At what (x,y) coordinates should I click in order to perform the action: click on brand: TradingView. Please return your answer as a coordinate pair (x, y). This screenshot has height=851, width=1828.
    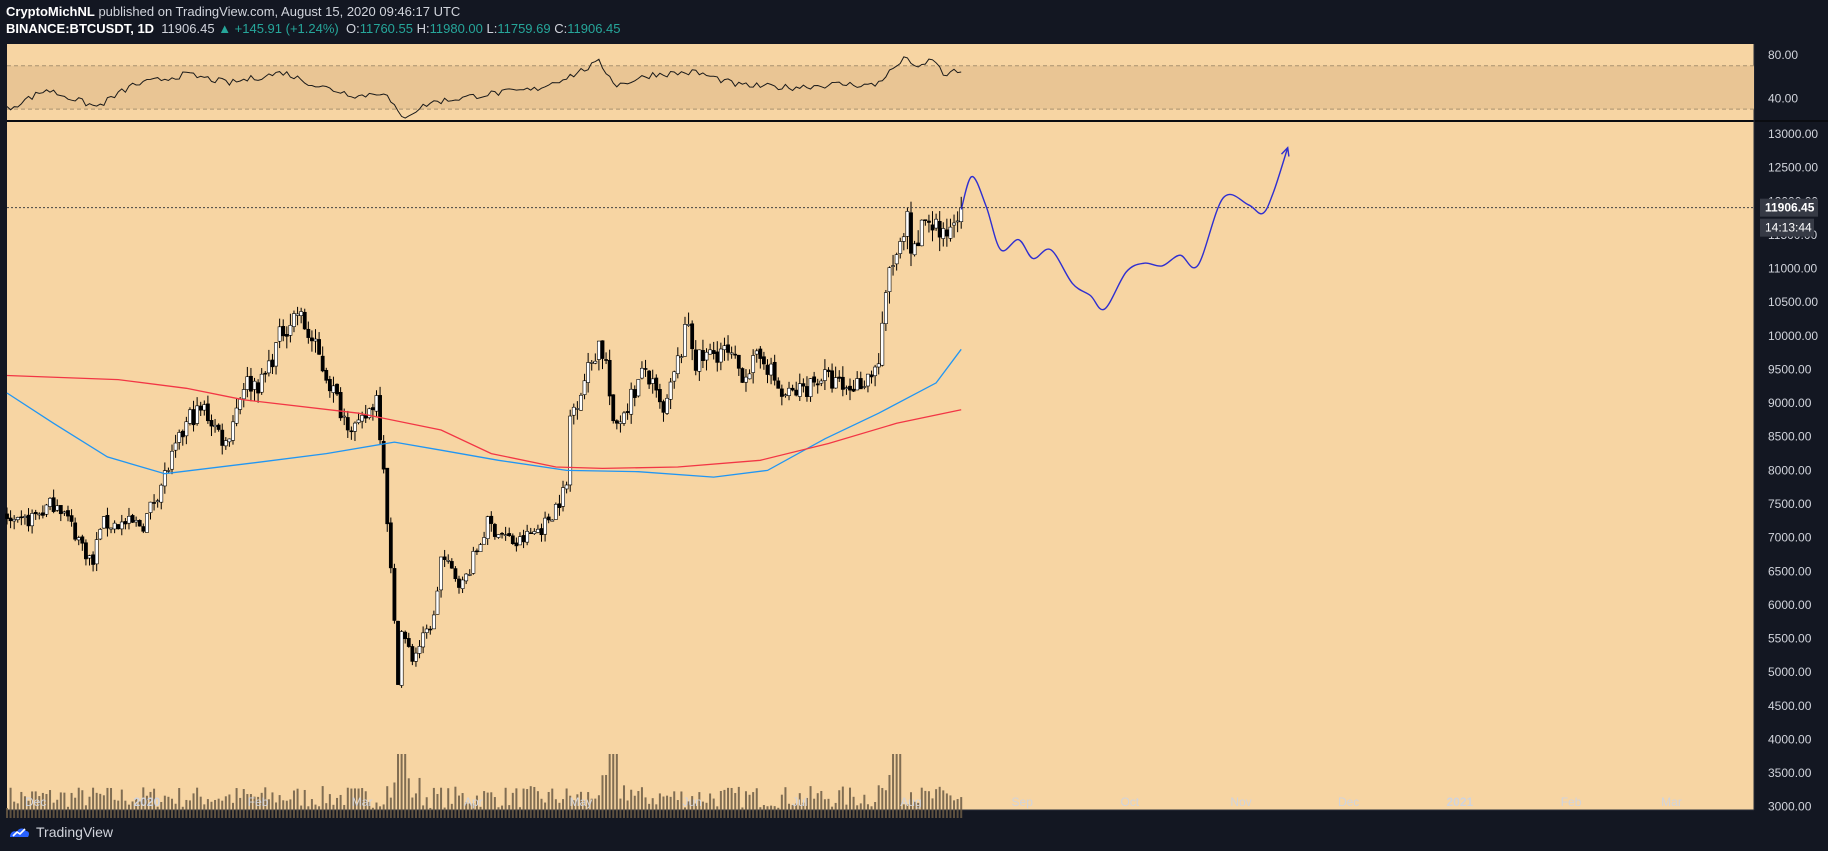
    Looking at the image, I should click on (60, 832).